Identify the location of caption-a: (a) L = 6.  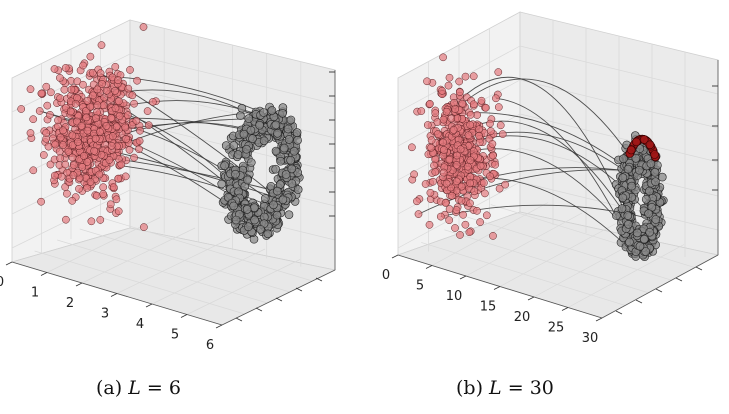
(138, 388).